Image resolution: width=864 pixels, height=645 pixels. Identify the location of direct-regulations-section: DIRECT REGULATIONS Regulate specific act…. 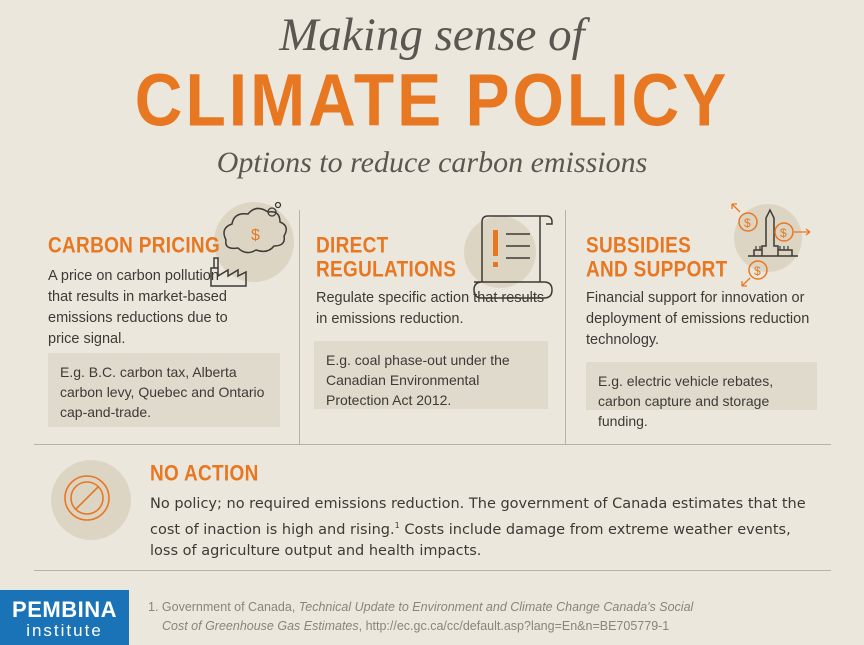
(432, 327).